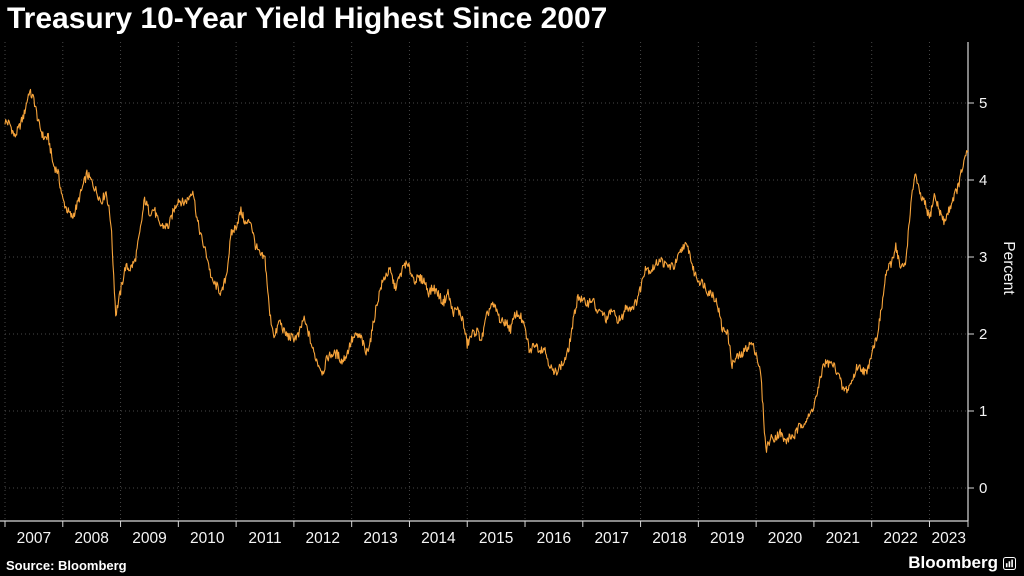 The height and width of the screenshot is (576, 1024). Describe the element at coordinates (380, 538) in the screenshot. I see `svg-text: 2013` at that location.